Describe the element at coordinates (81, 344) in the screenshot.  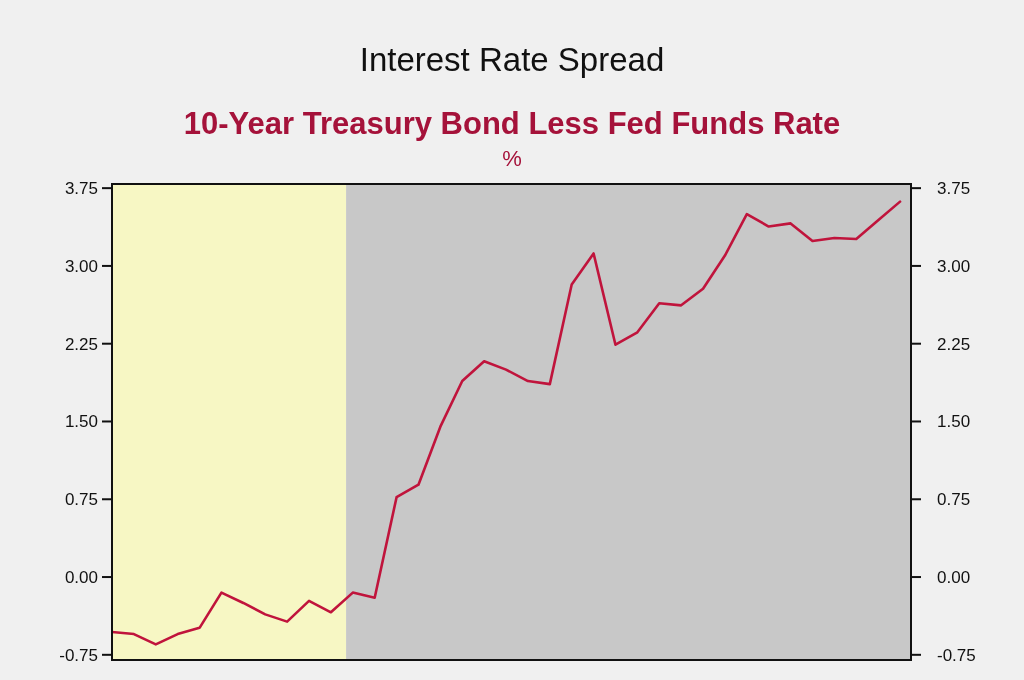
I see `y-tick-label: 2.25` at that location.